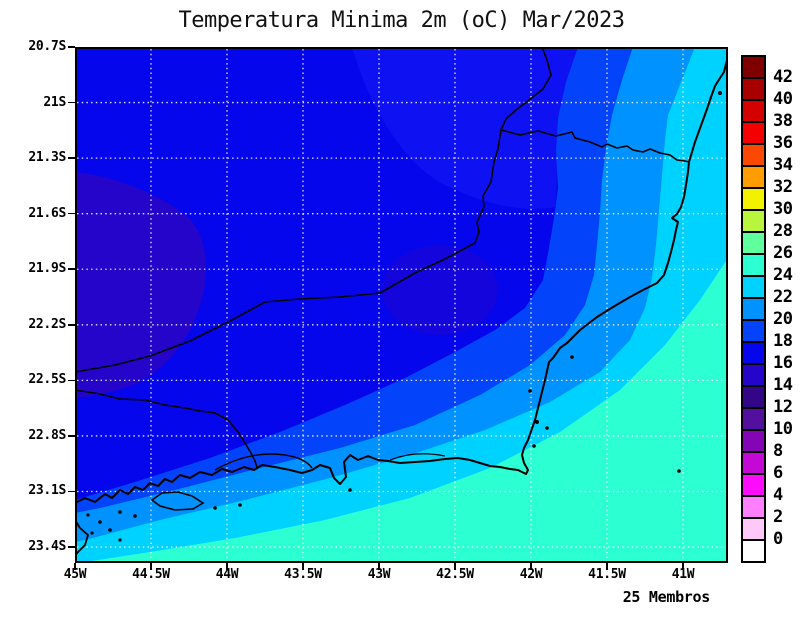 The height and width of the screenshot is (618, 800). What do you see at coordinates (783, 231) in the screenshot?
I see `colorbar-value-label: 28` at bounding box center [783, 231].